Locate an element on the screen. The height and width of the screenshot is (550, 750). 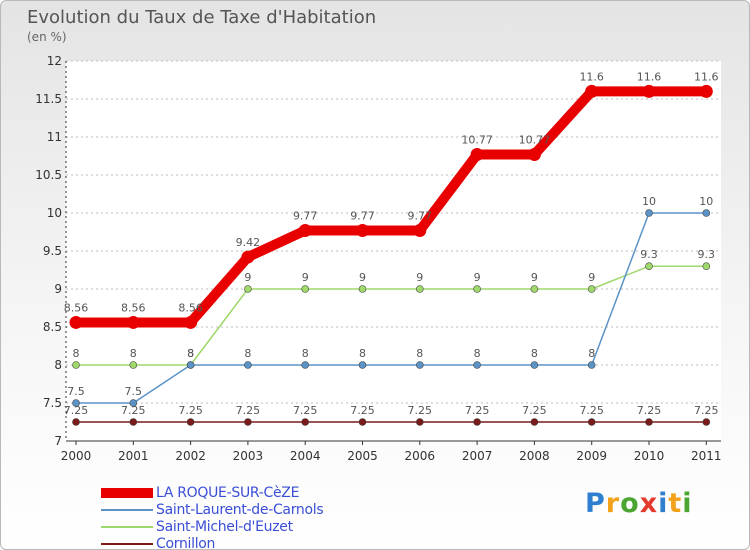
legend-label-cornillon: Cornillon is located at coordinates (186, 543).